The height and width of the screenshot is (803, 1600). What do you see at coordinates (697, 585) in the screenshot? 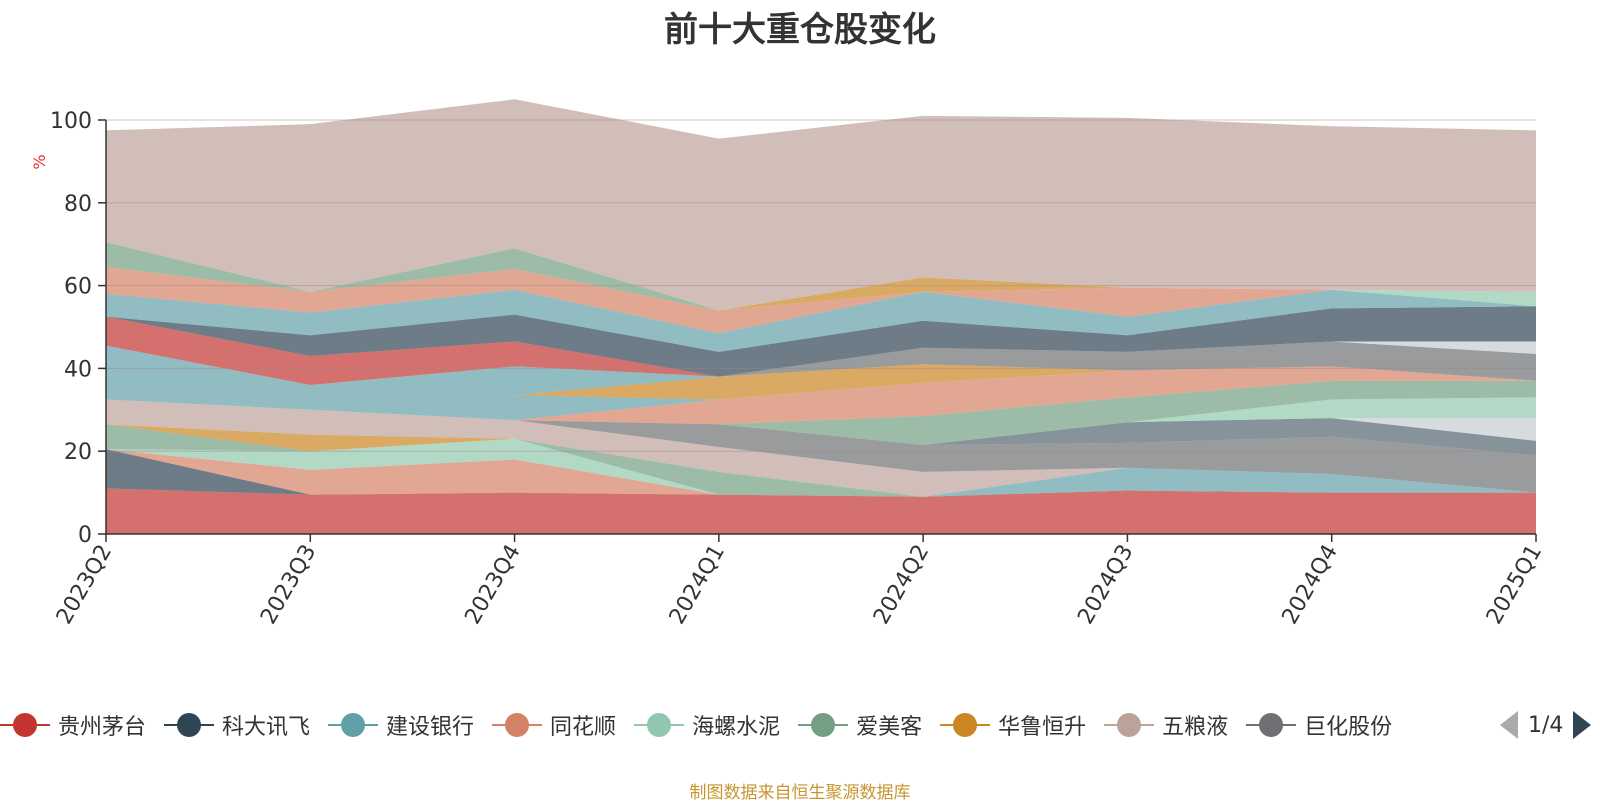
I see `x-tick-label: 2024Q1` at bounding box center [697, 585].